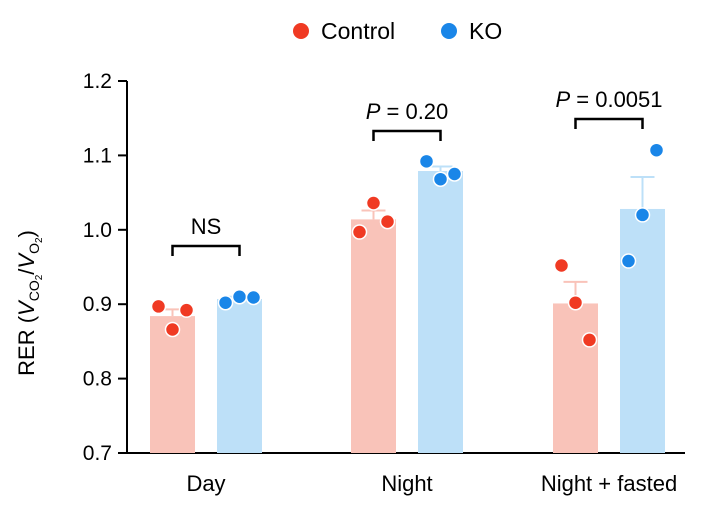 This screenshot has width=710, height=524. Describe the element at coordinates (26, 260) in the screenshot. I see `y-axis-label-v2: V` at that location.